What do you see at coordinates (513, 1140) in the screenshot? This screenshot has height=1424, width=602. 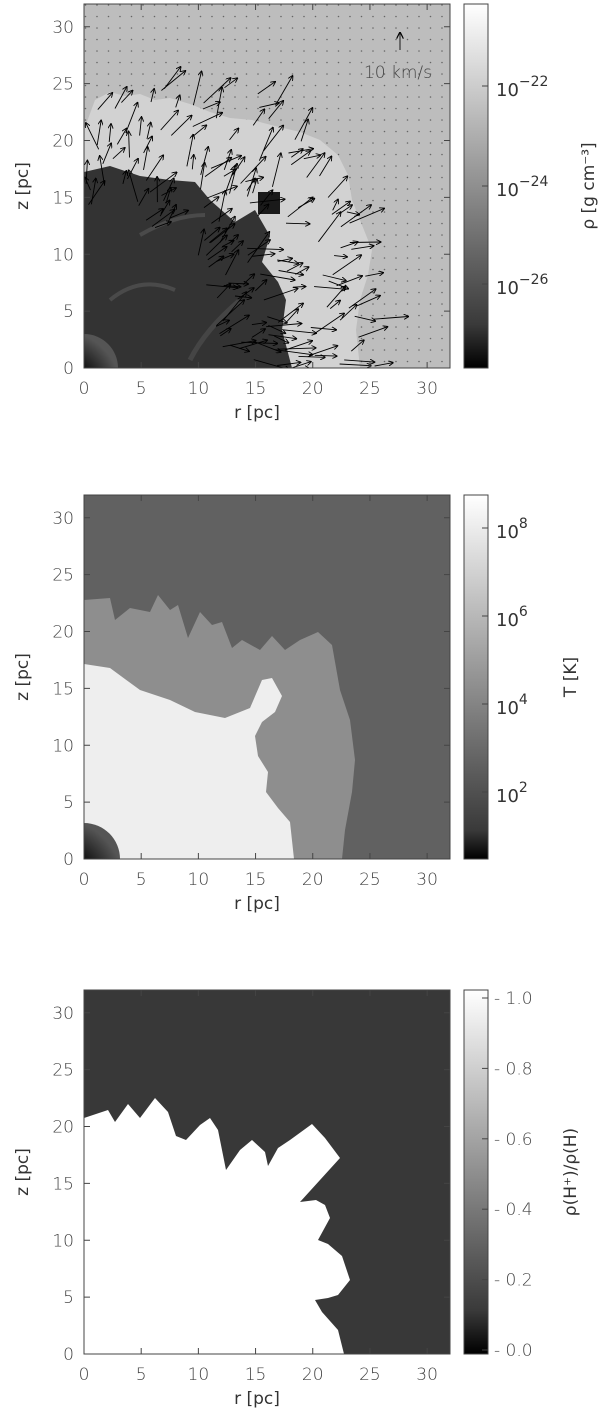 I see `ionization-cbtick-label: - 0.6` at bounding box center [513, 1140].